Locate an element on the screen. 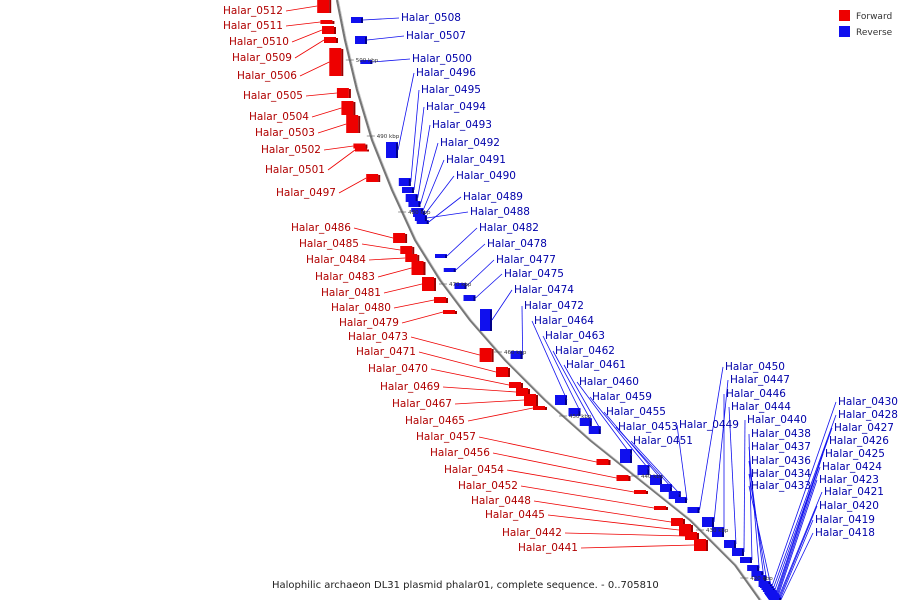 Image resolution: width=900 pixels, height=600 pixels. reverse-gene-label: Halar_0428 is located at coordinates (868, 415).